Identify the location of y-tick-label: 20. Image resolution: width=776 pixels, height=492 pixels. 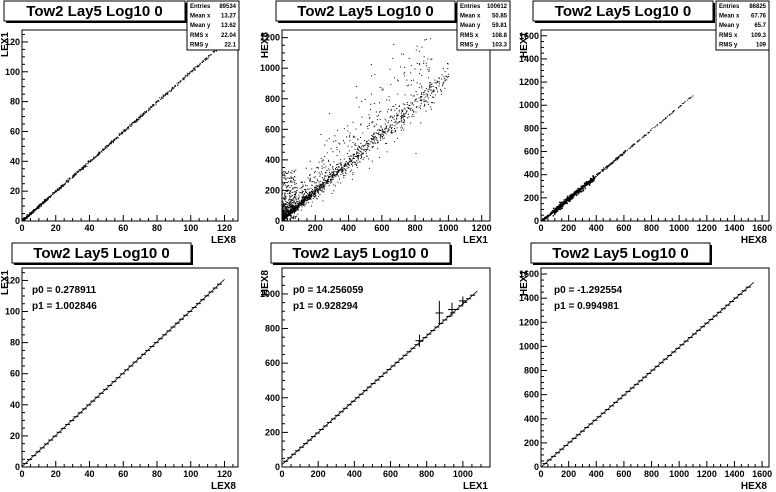
(15, 191).